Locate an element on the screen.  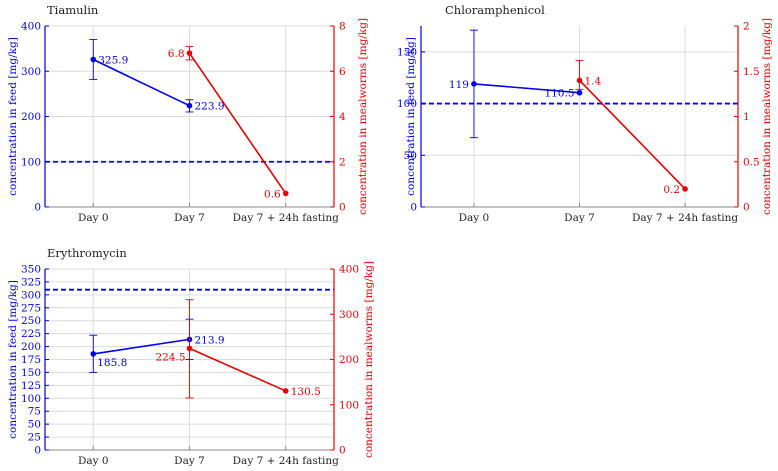
y2-tick-label: 4 is located at coordinates (342, 117).